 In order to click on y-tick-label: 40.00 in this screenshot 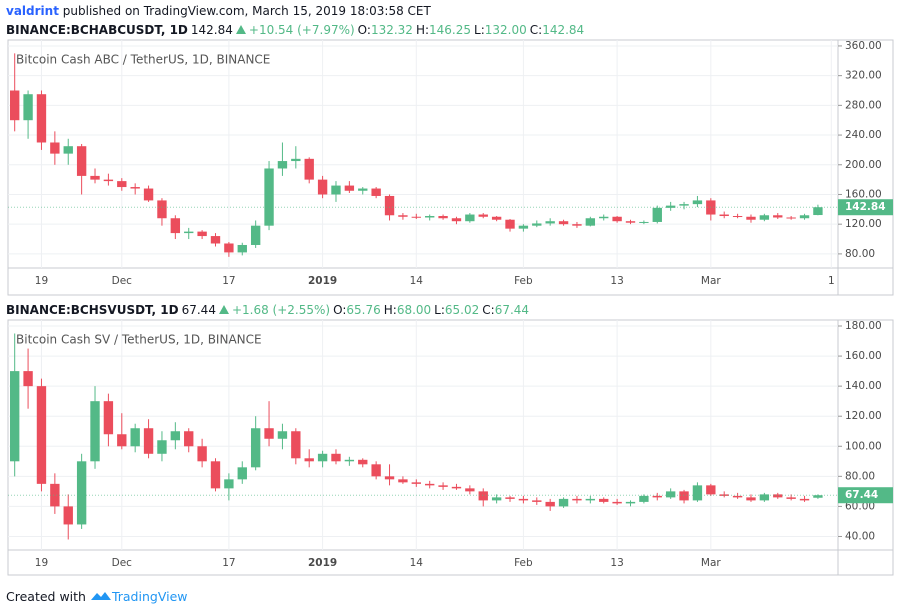, I will do `click(860, 536)`.